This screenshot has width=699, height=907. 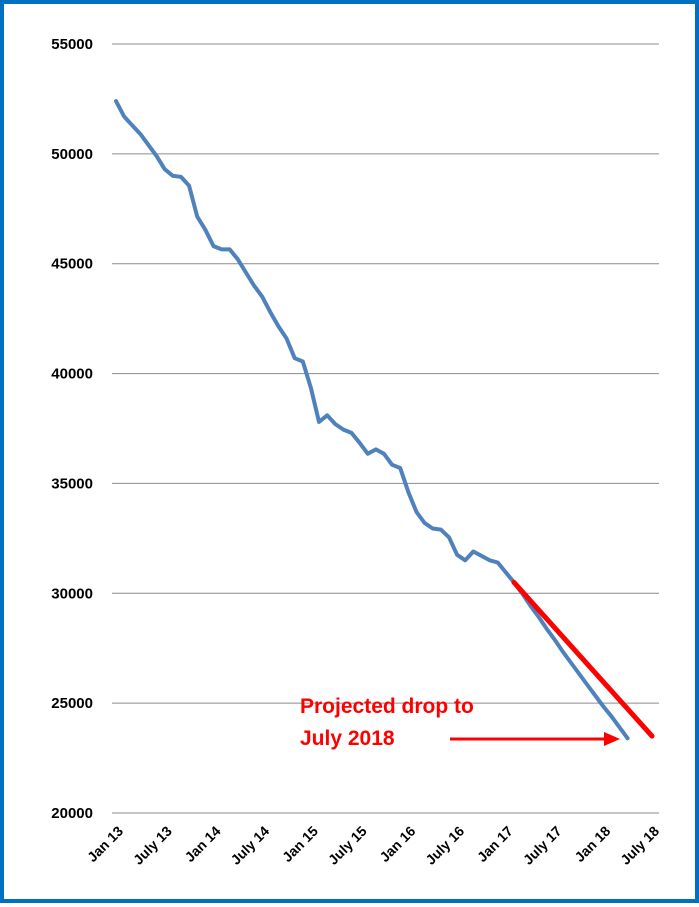 I want to click on y-tick-label: 30000, so click(x=72, y=593).